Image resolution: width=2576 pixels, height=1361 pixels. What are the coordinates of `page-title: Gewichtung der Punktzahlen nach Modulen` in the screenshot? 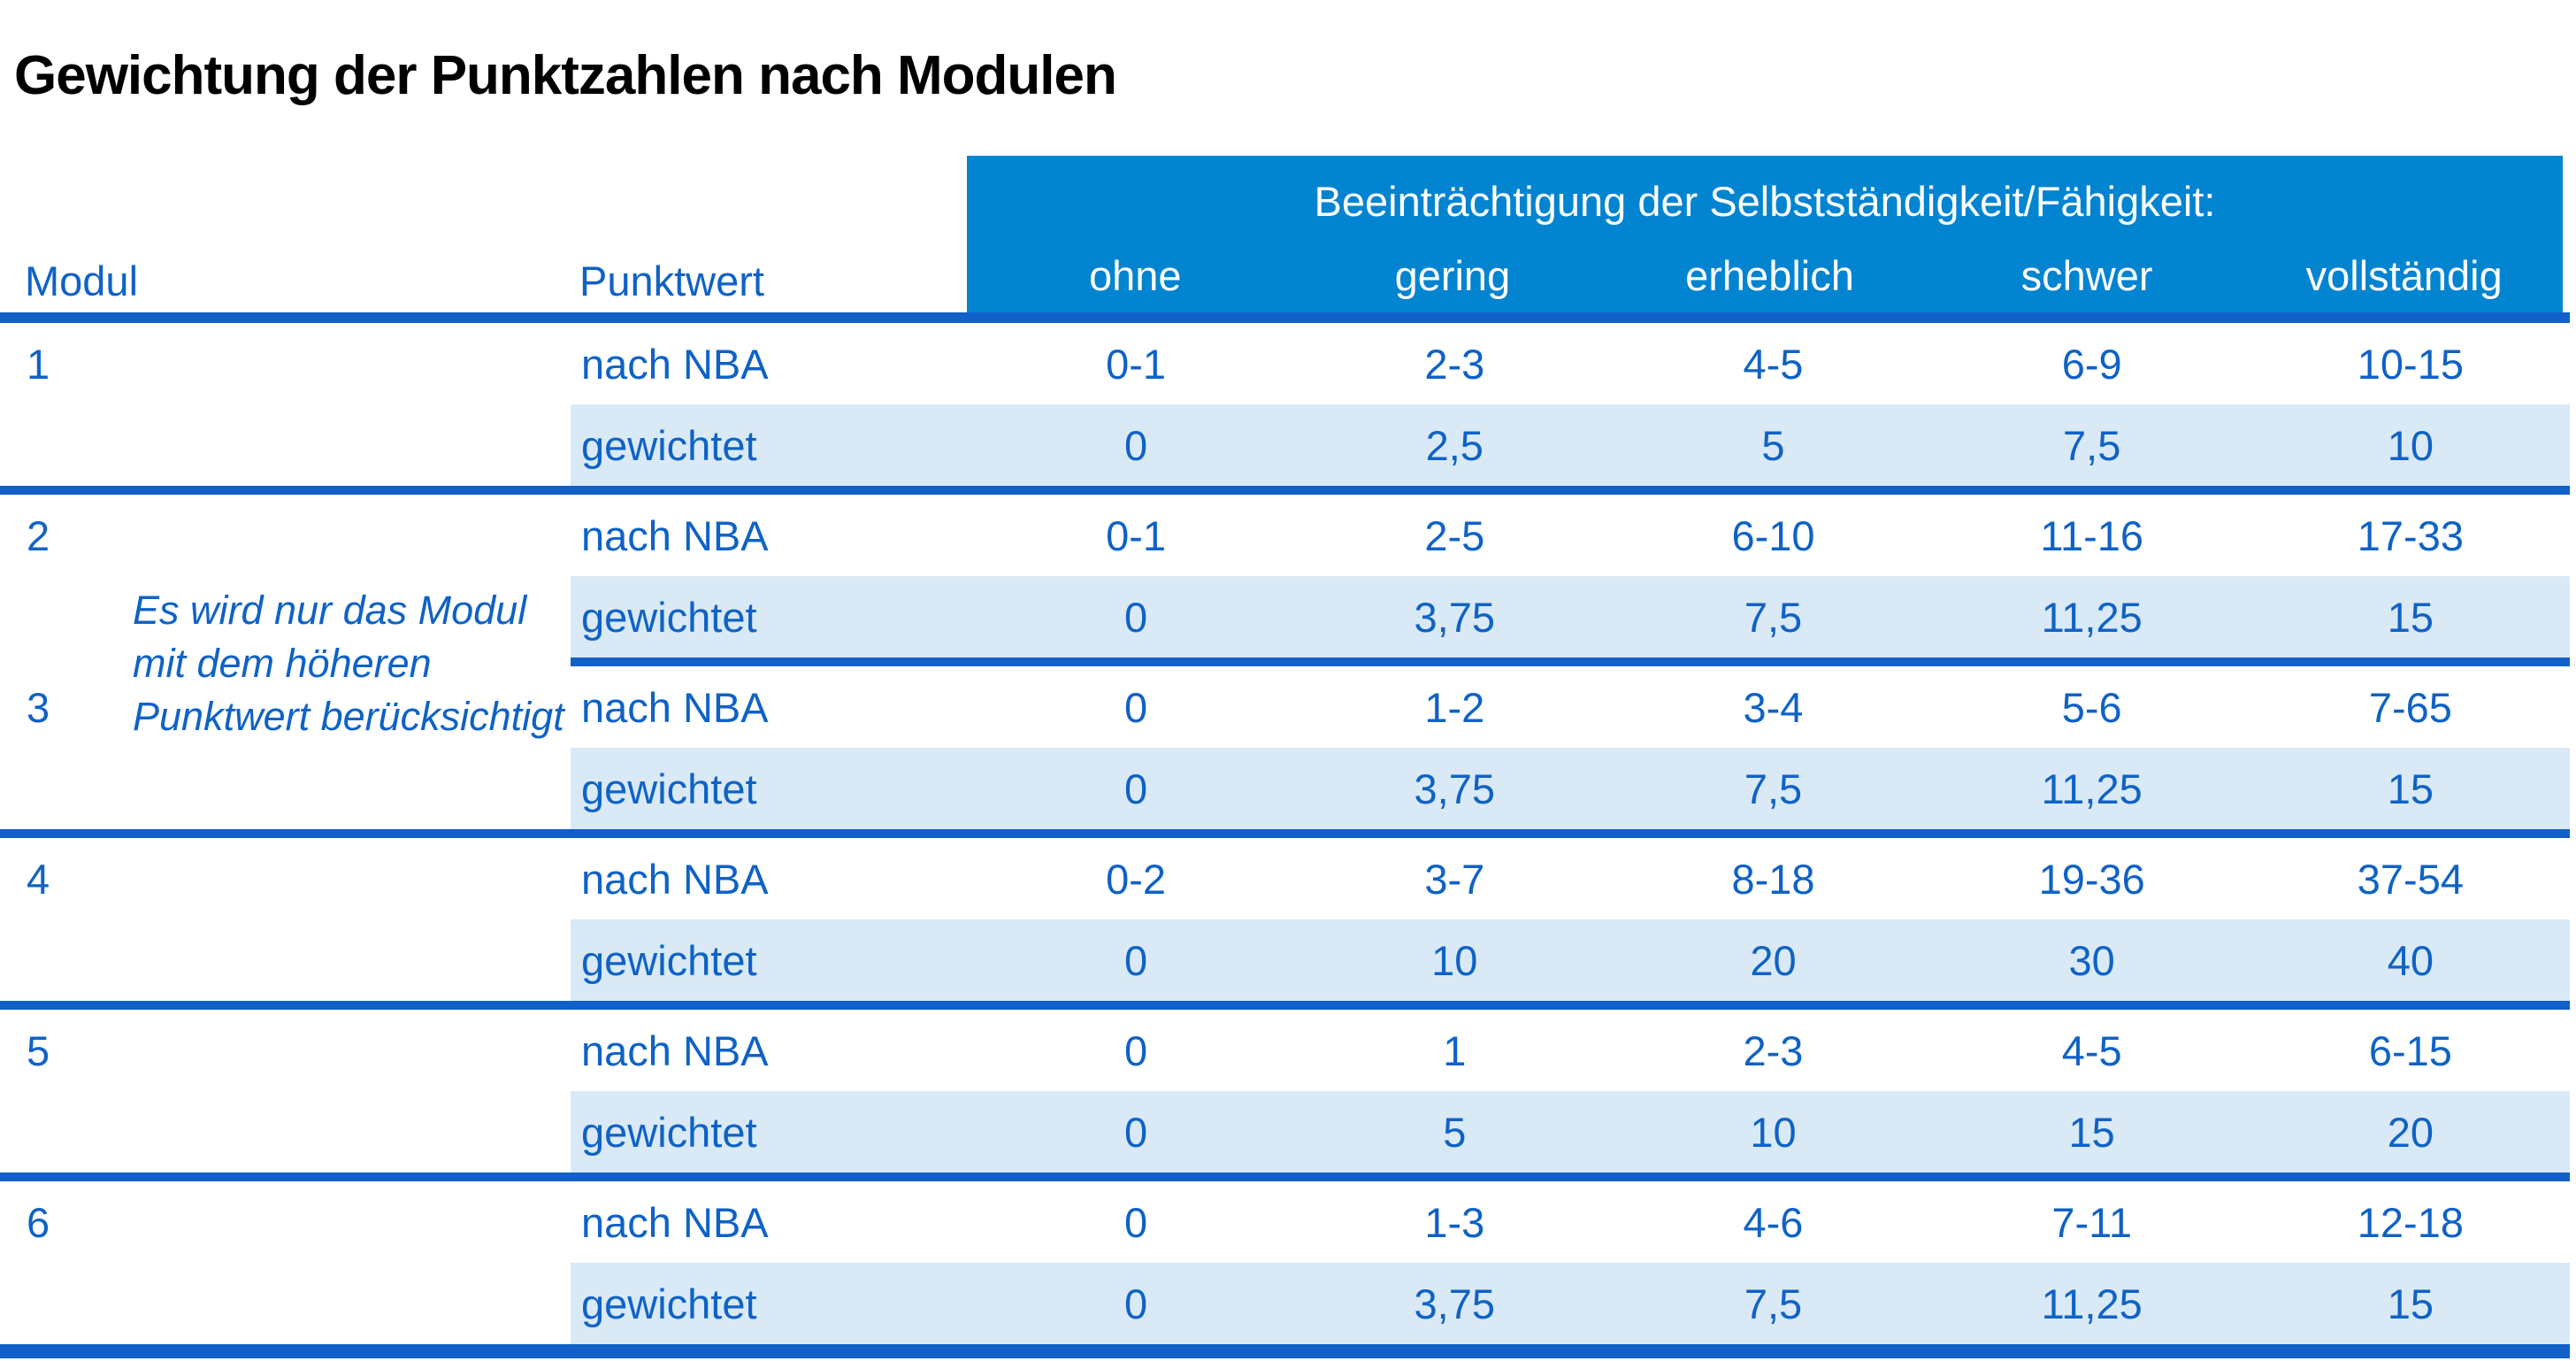 It's located at (565, 75).